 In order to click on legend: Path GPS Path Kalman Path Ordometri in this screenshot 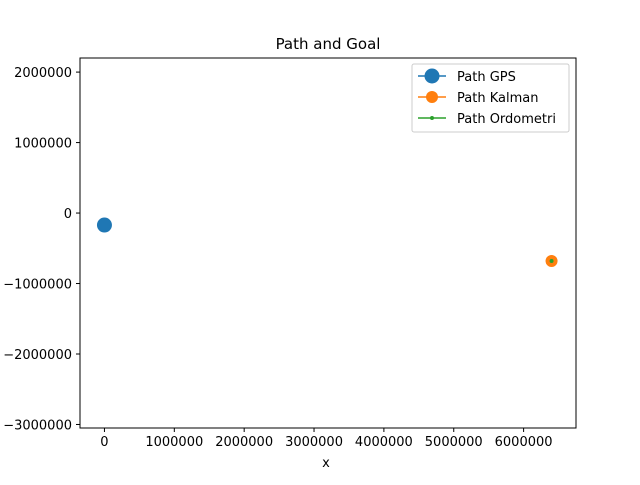, I will do `click(490, 98)`.